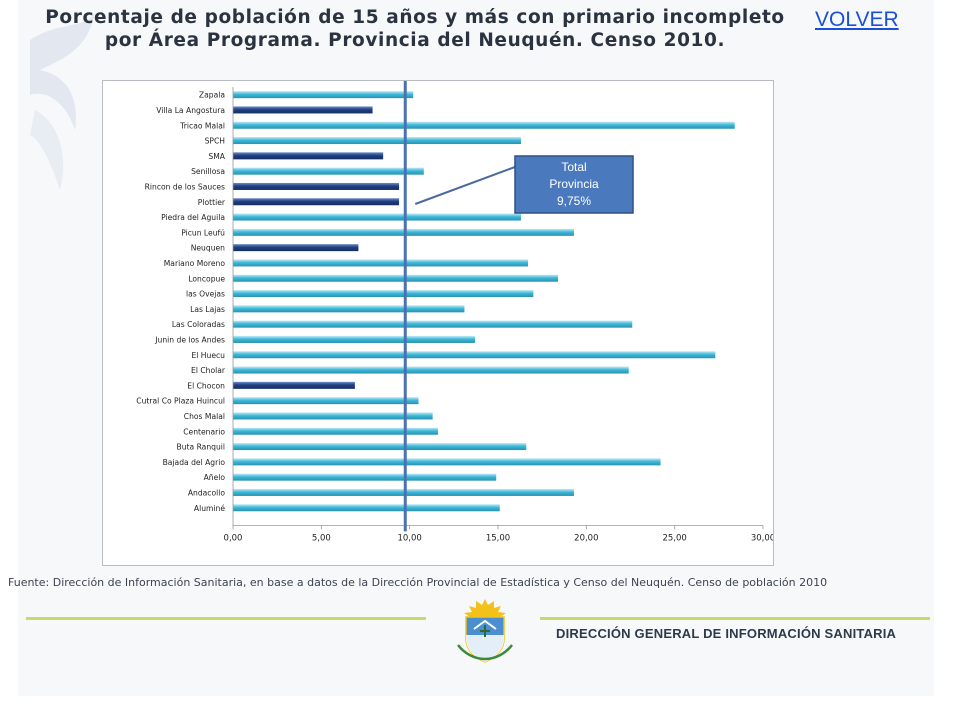  I want to click on bar-senillosa, so click(328, 171).